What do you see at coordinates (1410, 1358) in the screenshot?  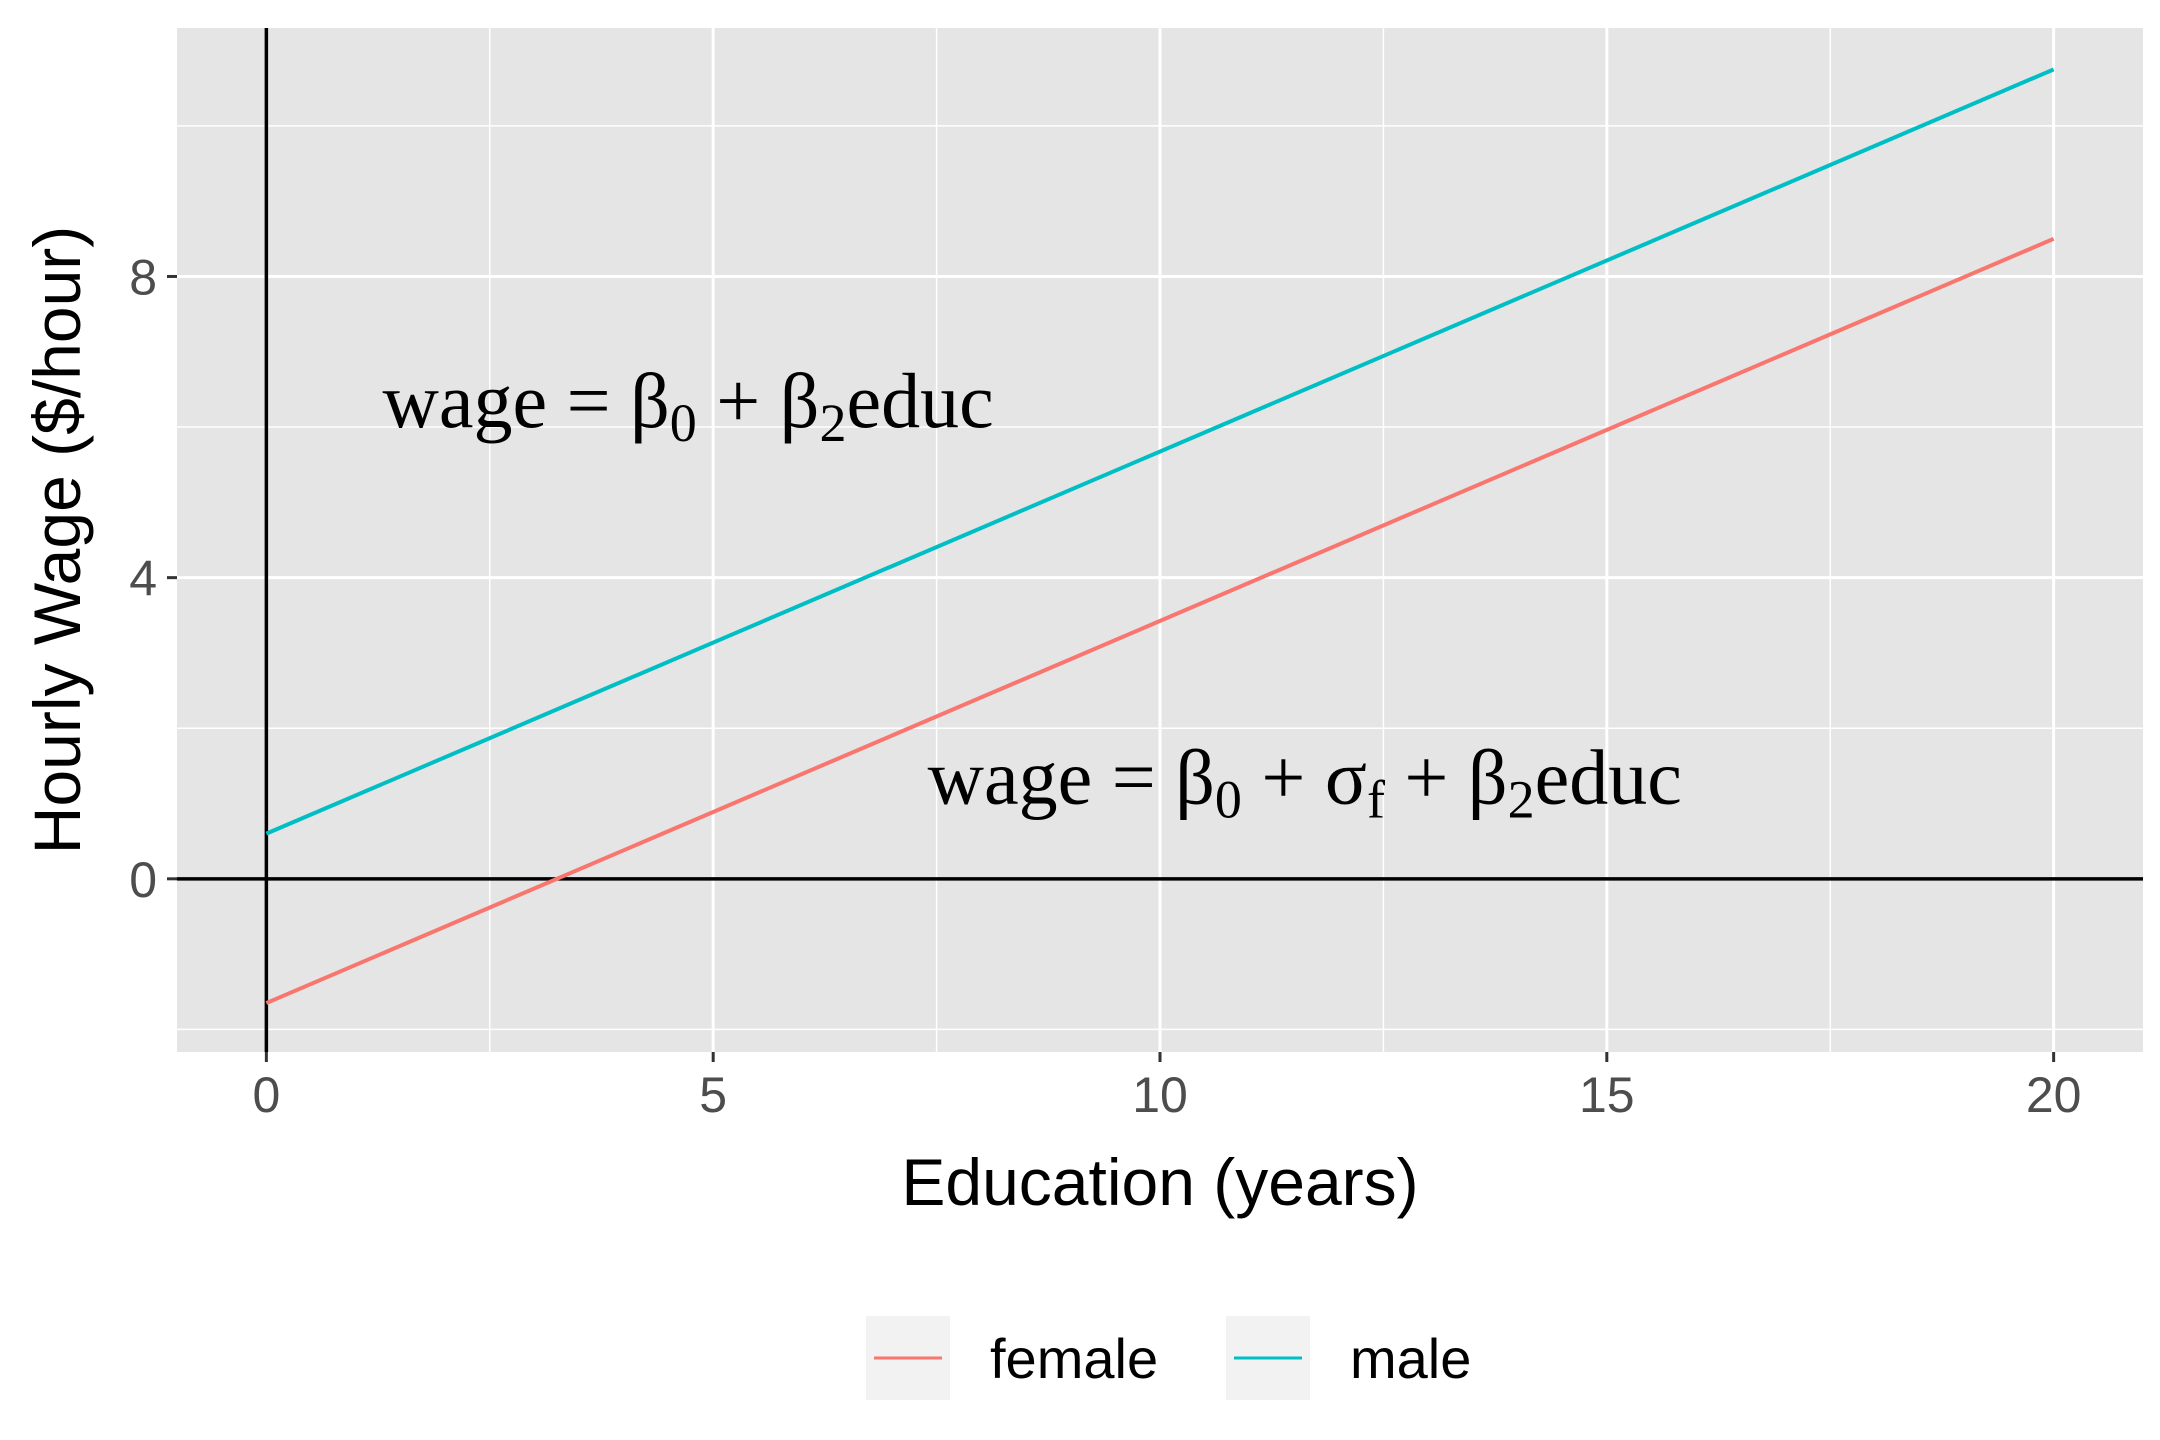 I see `legend-label-male: male` at bounding box center [1410, 1358].